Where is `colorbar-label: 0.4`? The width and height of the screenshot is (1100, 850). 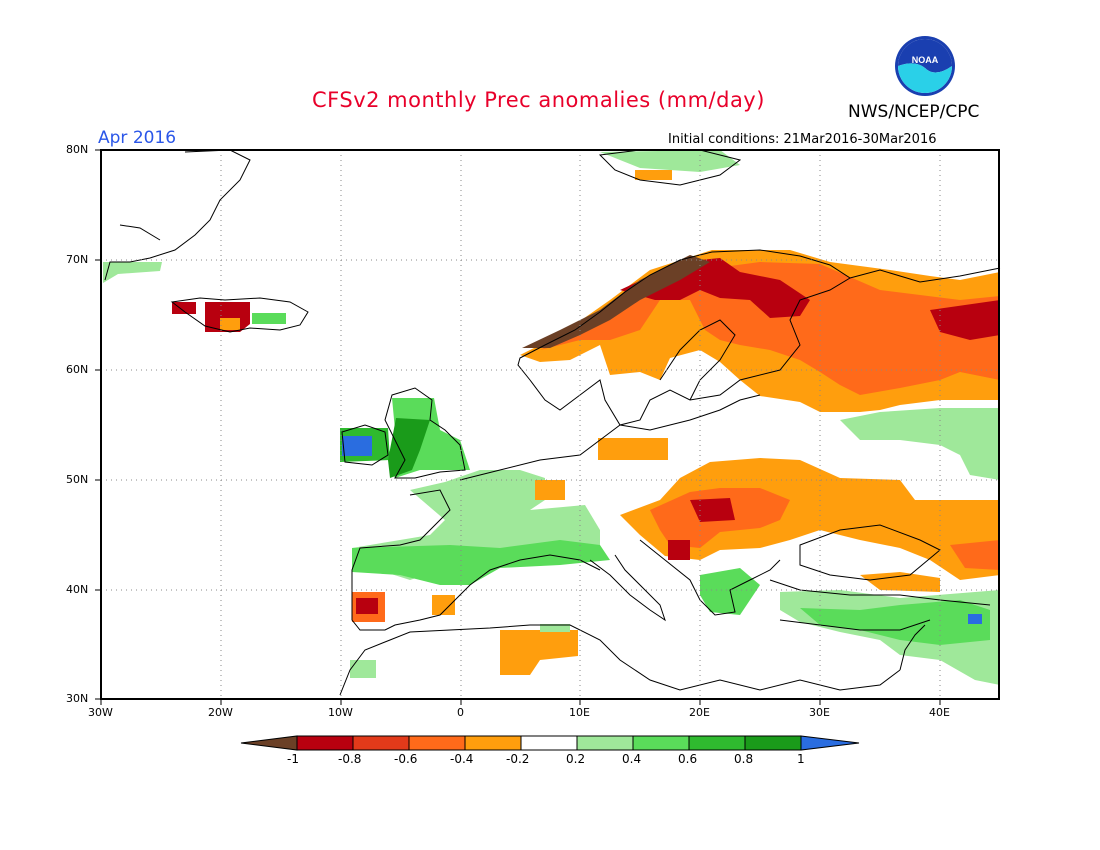
colorbar-label: 0.4 is located at coordinates (632, 759).